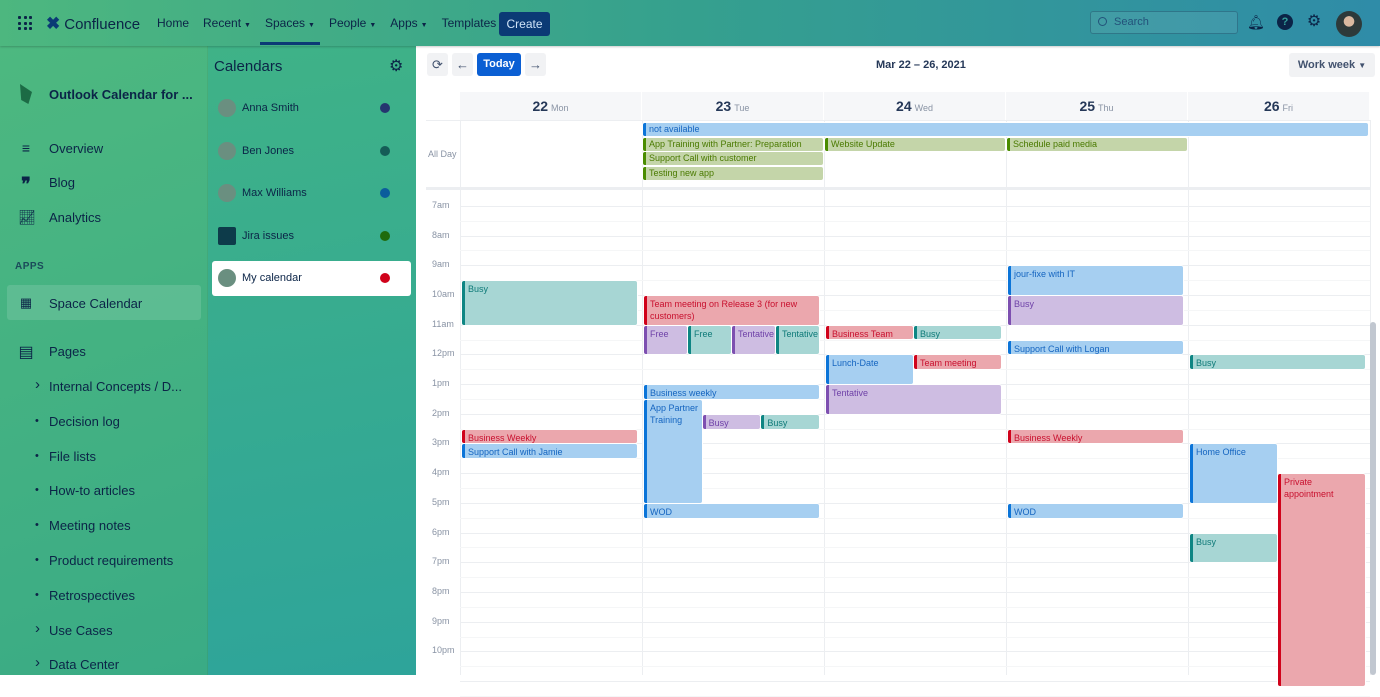 The height and width of the screenshot is (697, 1380). What do you see at coordinates (248, 66) in the screenshot?
I see `calendars-title: Calendars` at bounding box center [248, 66].